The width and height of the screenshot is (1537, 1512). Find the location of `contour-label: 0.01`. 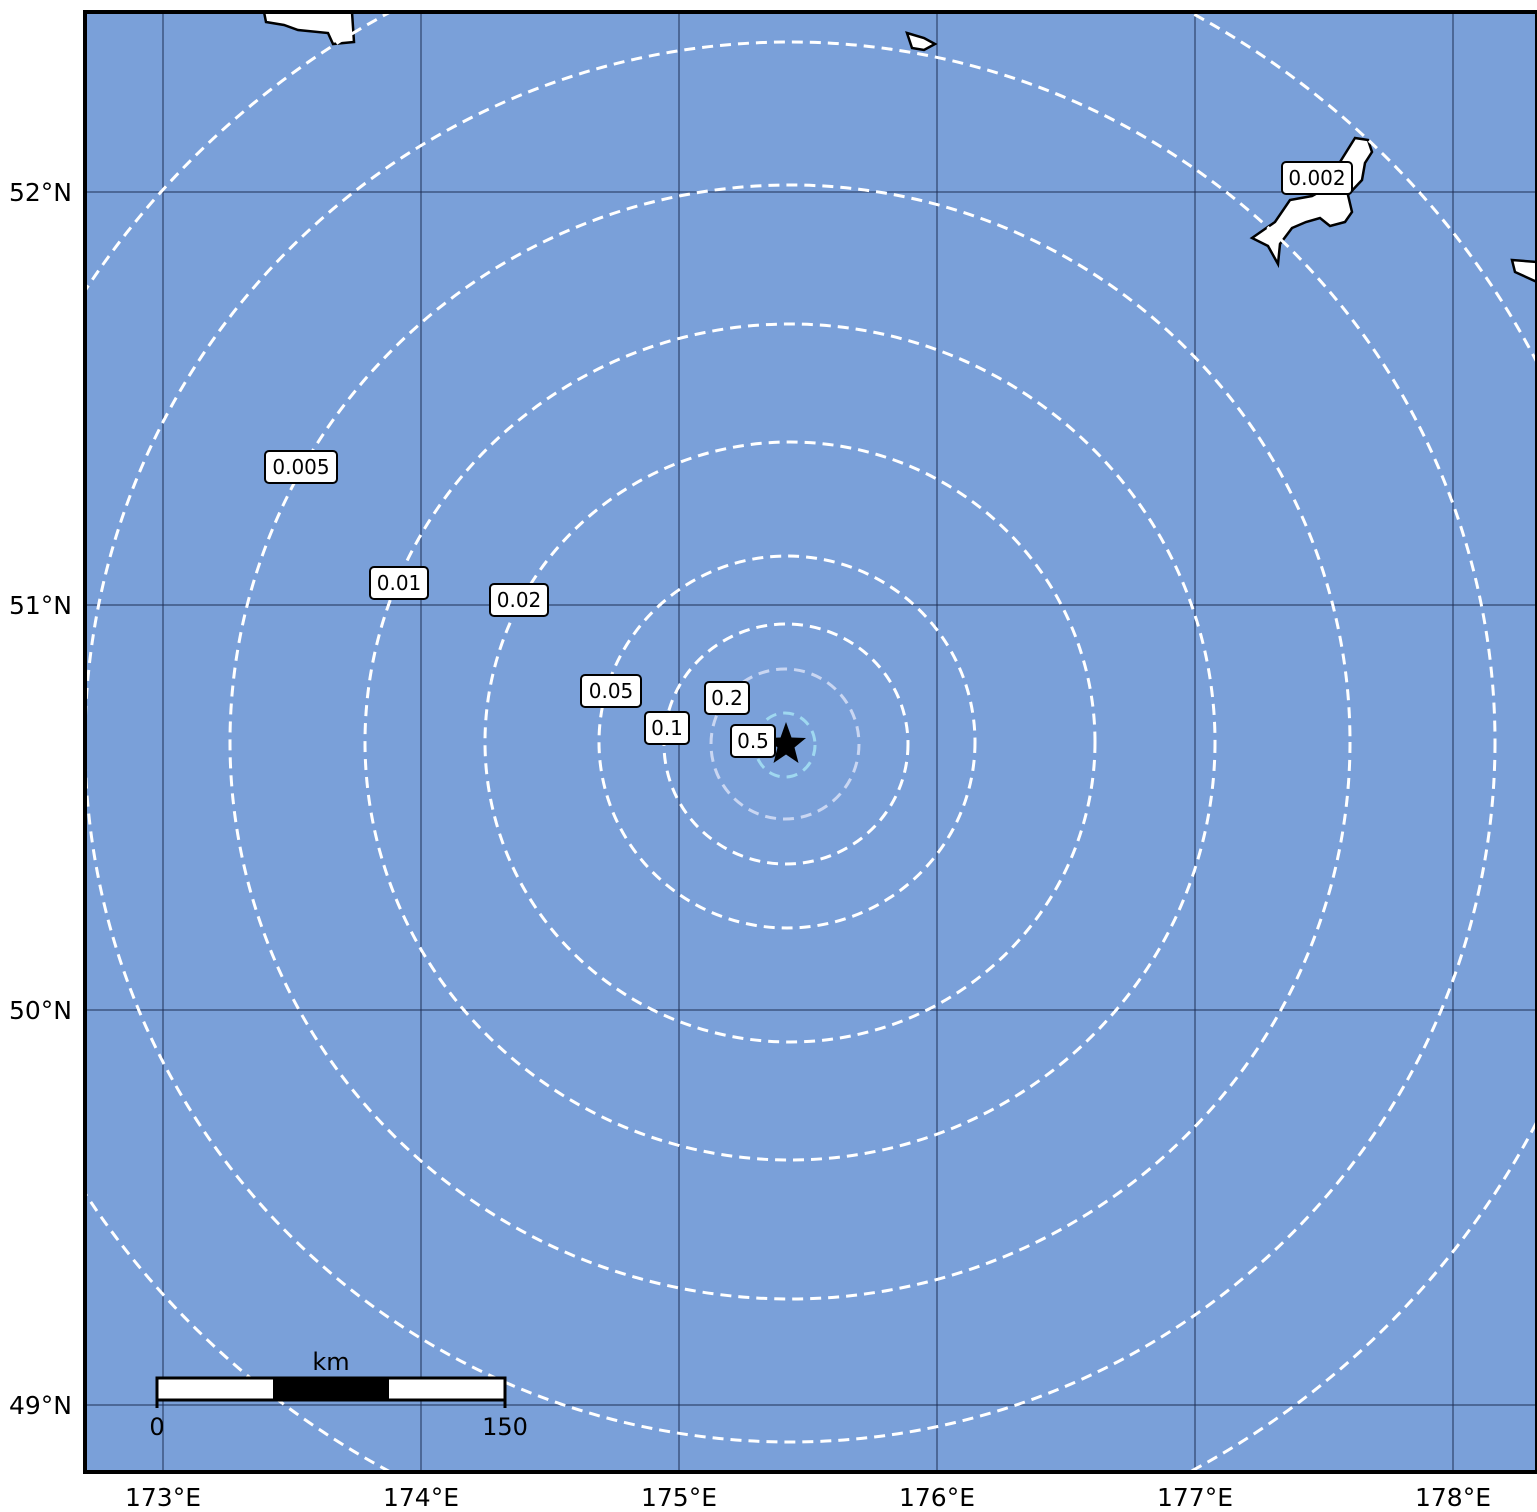

contour-label: 0.01 is located at coordinates (399, 583).